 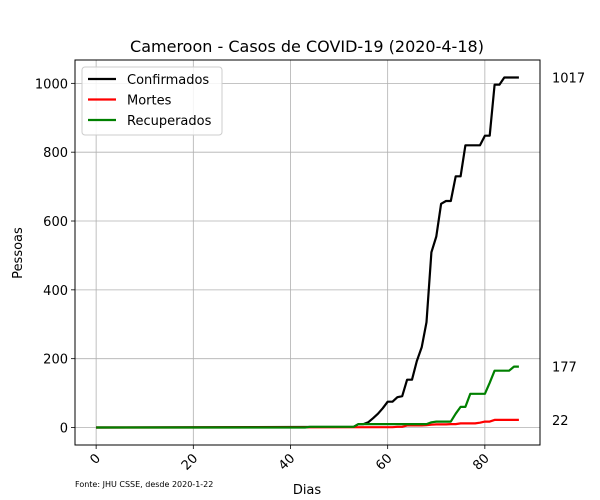 What do you see at coordinates (51, 84) in the screenshot?
I see `y-tick-label: 1000` at bounding box center [51, 84].